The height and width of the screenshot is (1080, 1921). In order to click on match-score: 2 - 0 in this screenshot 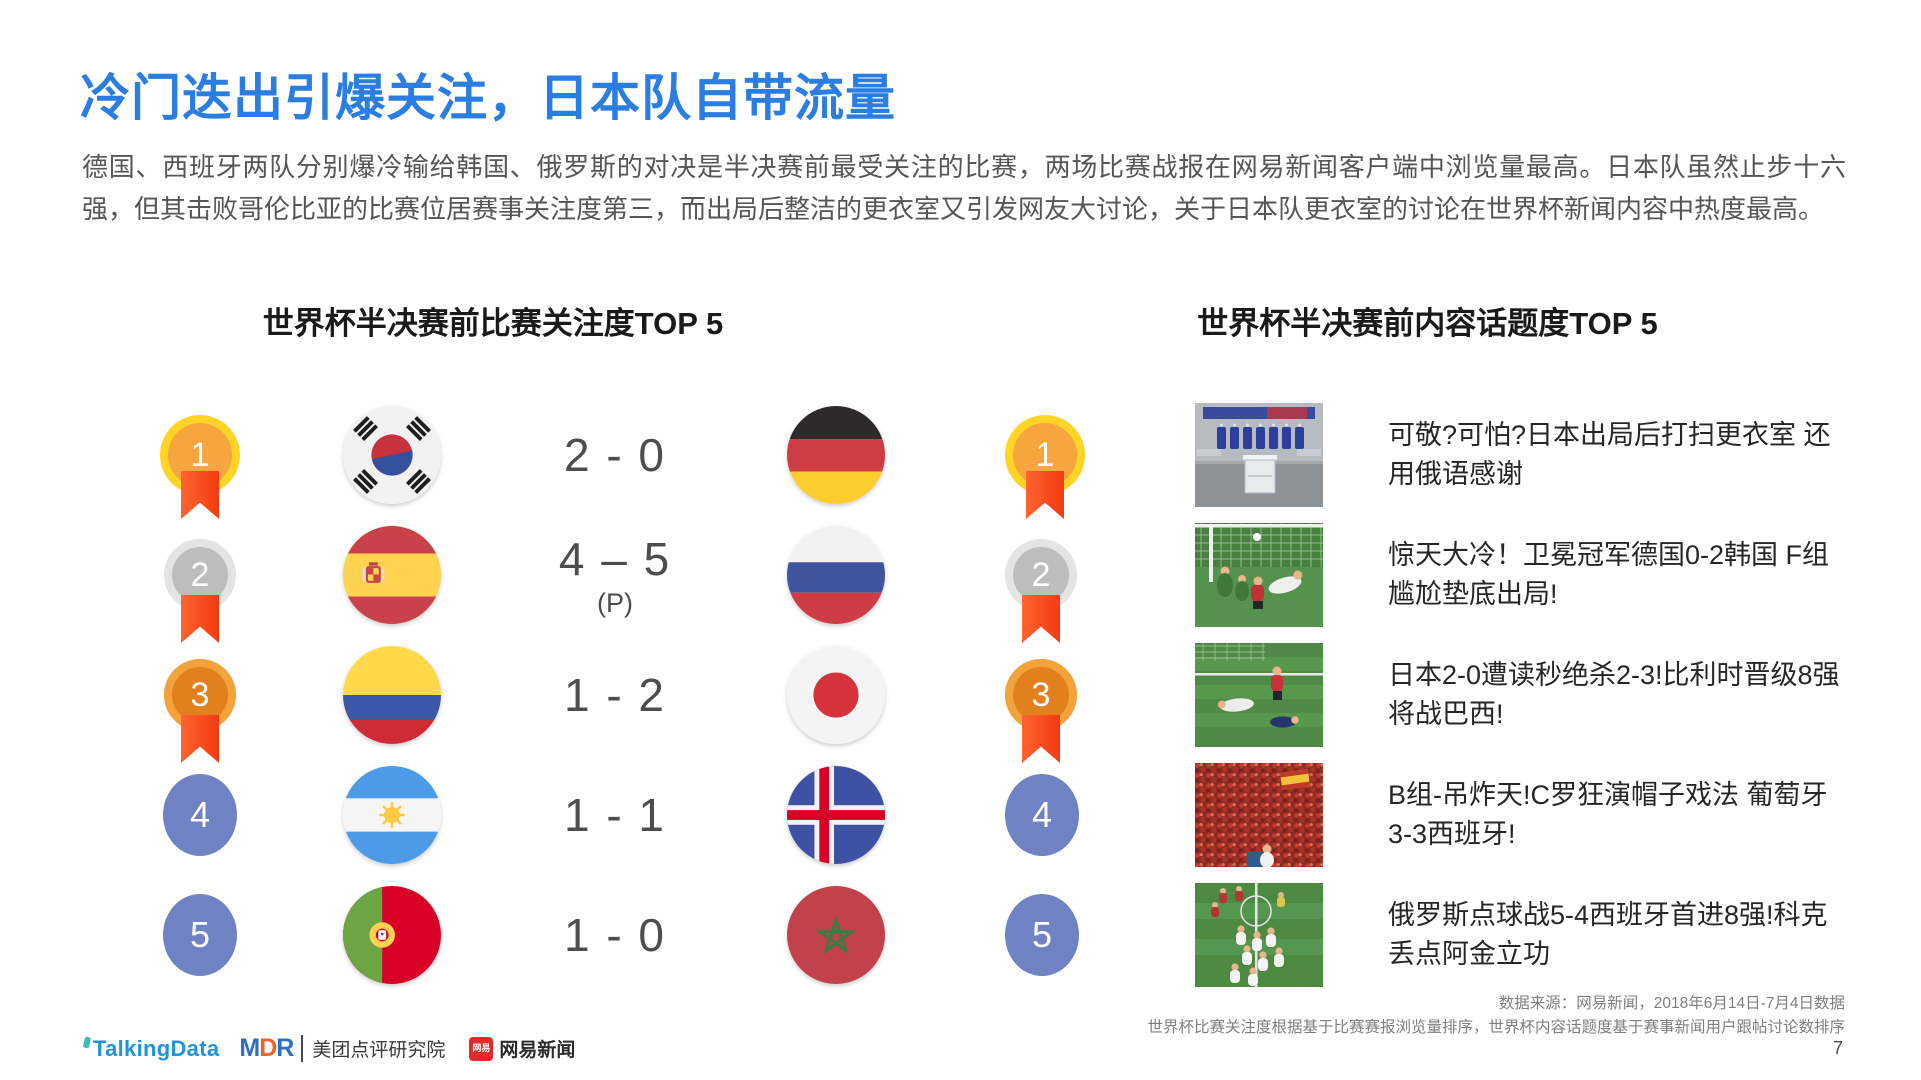, I will do `click(615, 455)`.